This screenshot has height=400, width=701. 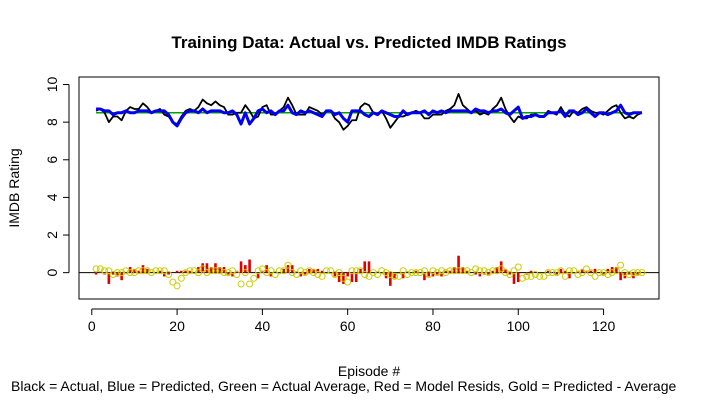 What do you see at coordinates (52, 122) in the screenshot?
I see `y-tick-label: 8` at bounding box center [52, 122].